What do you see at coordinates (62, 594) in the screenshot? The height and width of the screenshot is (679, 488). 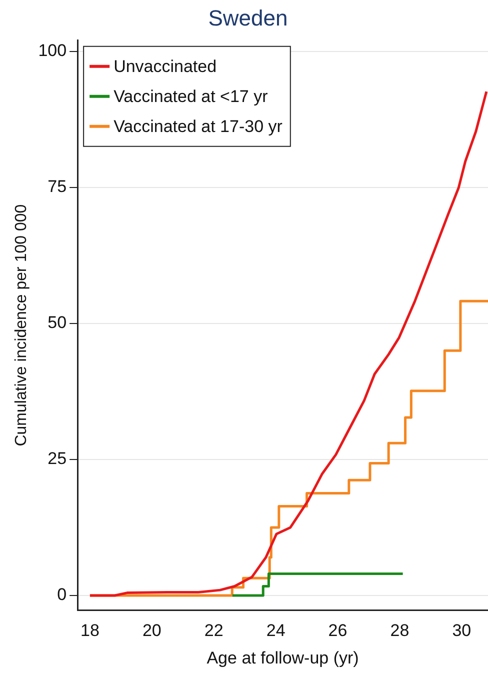 I see `y-tick-label: 0` at bounding box center [62, 594].